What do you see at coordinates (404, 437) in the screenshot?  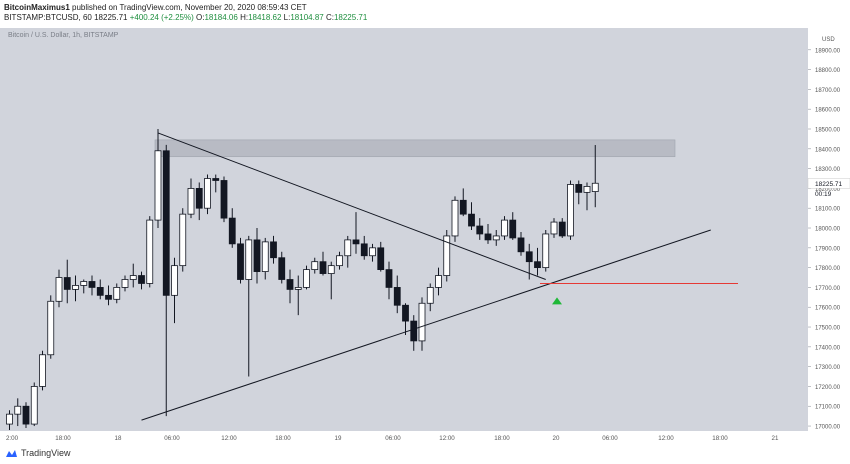 I see `time-axis` at bounding box center [404, 437].